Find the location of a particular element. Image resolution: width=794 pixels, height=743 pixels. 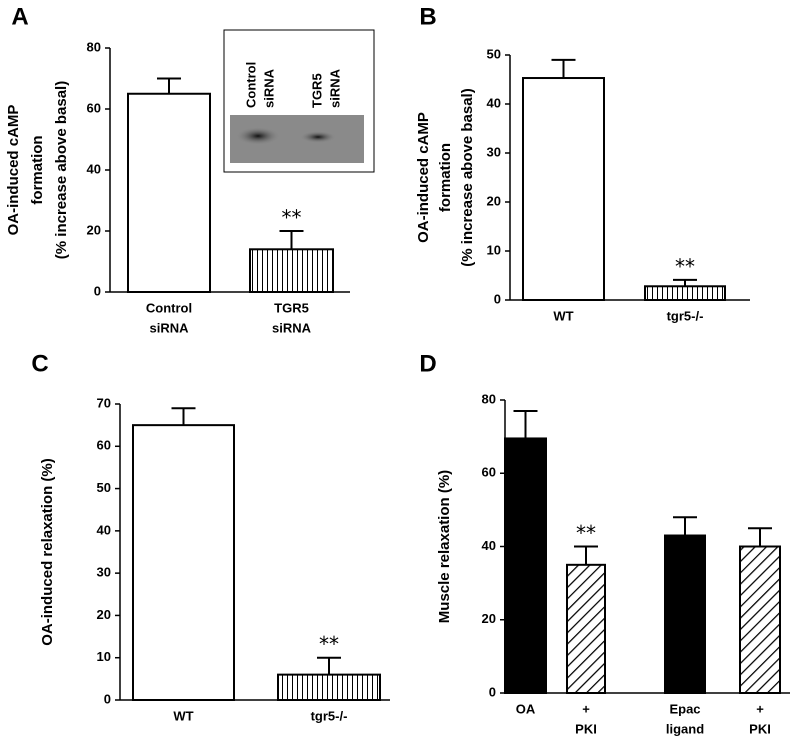

x-tick-label: OA is located at coordinates (526, 708).